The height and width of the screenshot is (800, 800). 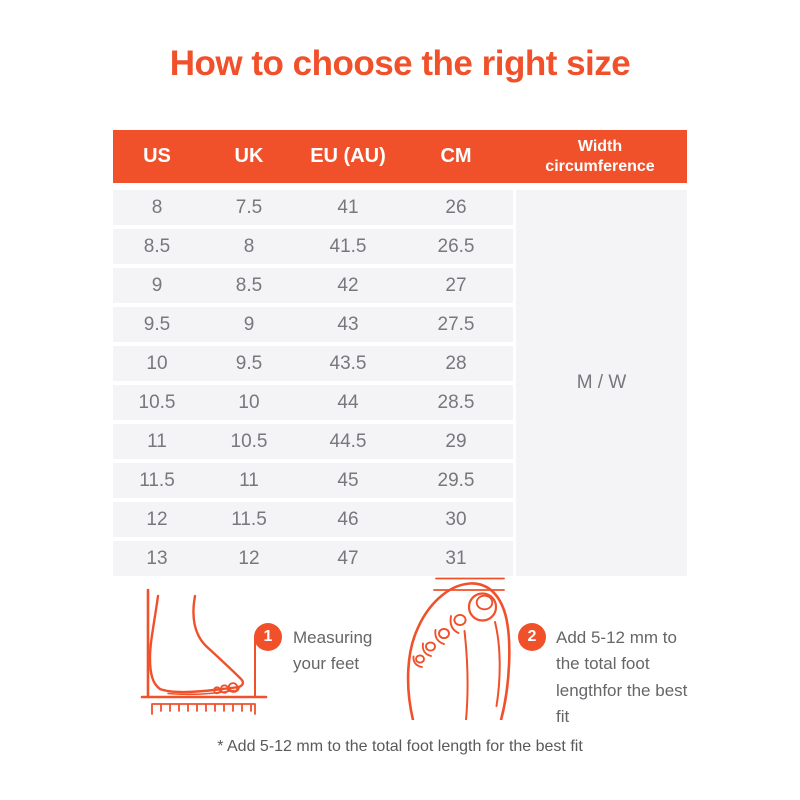 I want to click on table-cell: 27, so click(x=456, y=285).